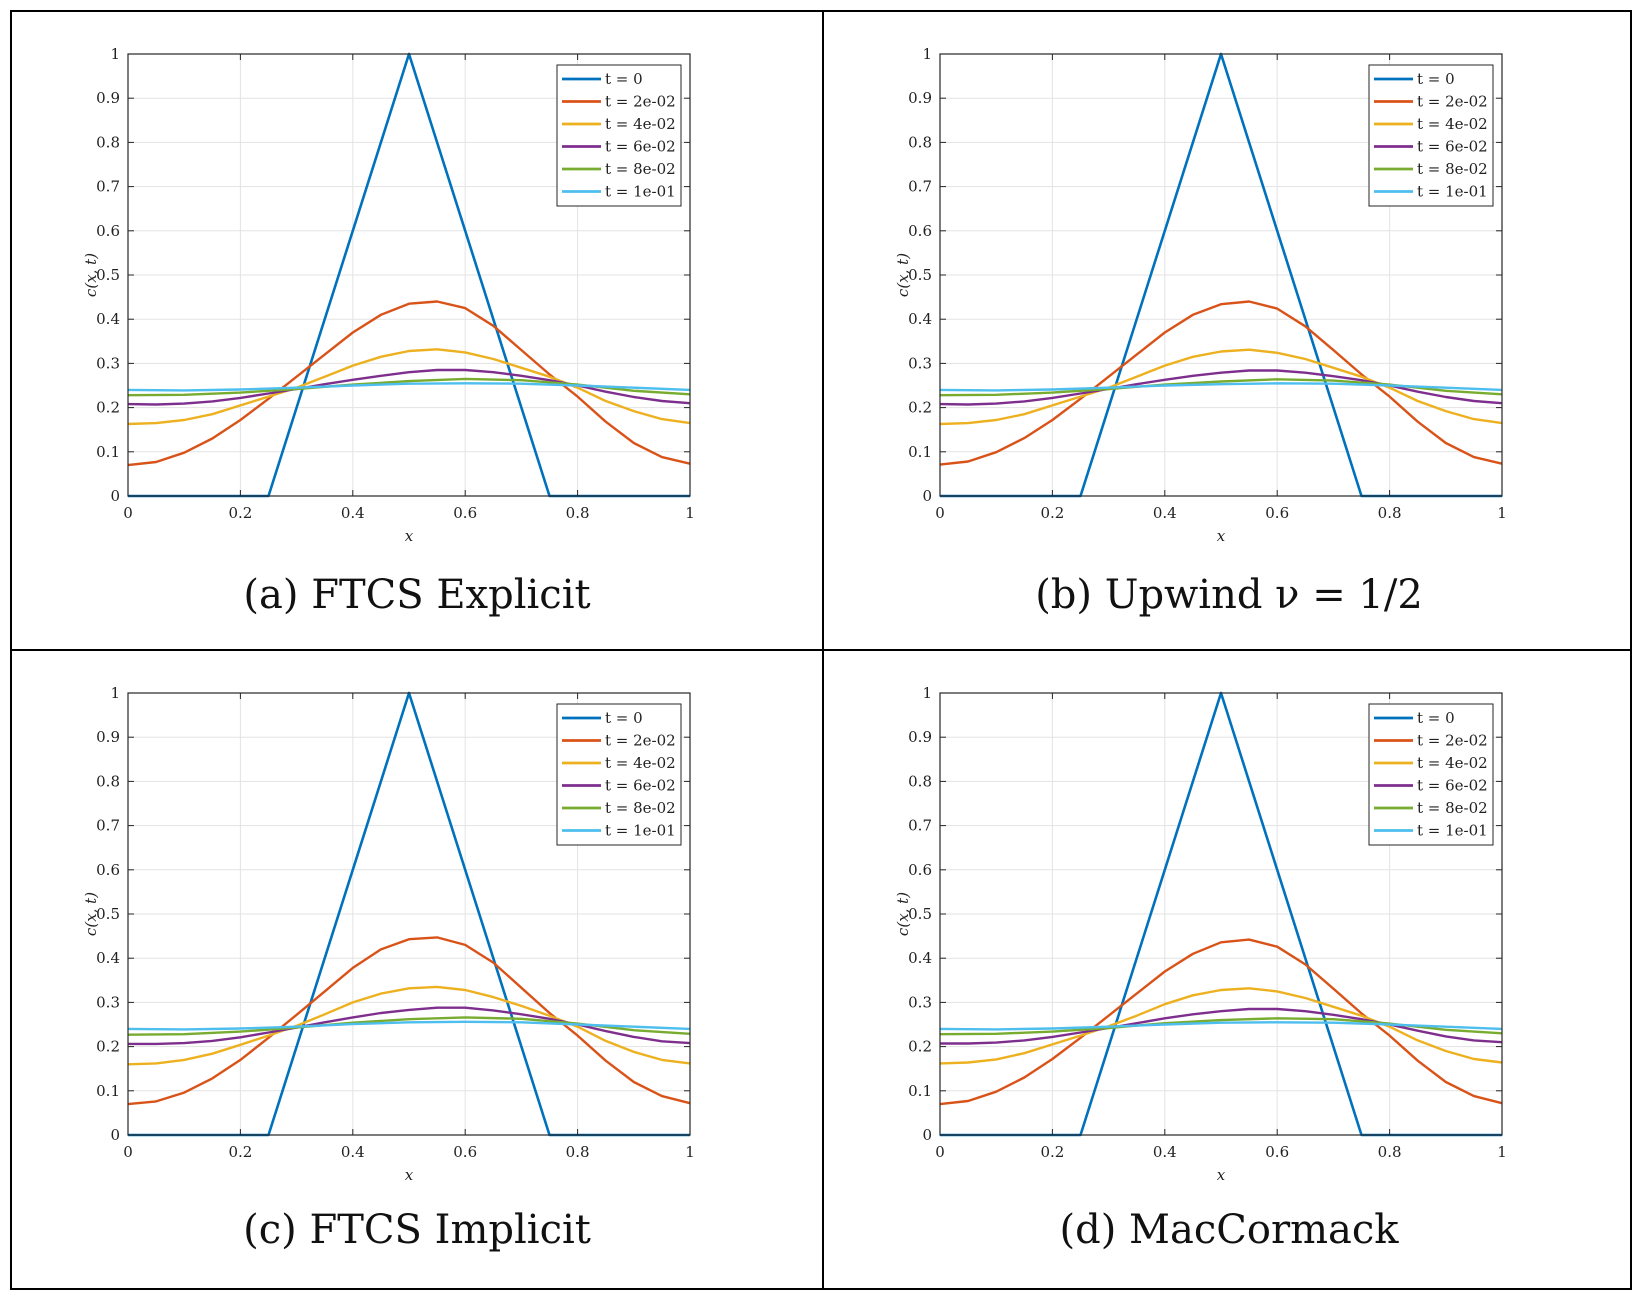  What do you see at coordinates (1452, 831) in the screenshot?
I see `chart-3-legend-label-5: t = 1e-01` at bounding box center [1452, 831].